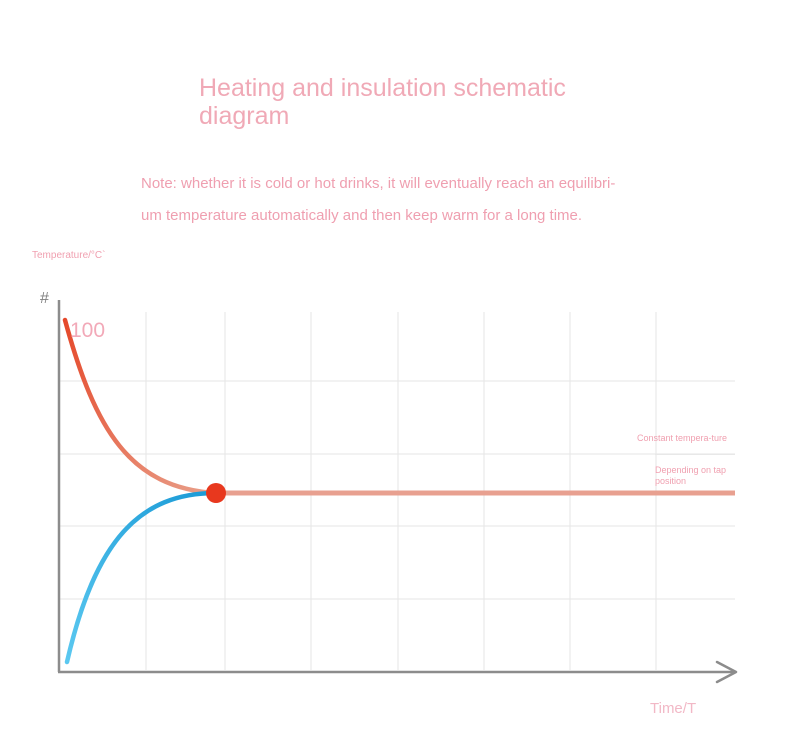 The image size is (790, 754). What do you see at coordinates (382, 102) in the screenshot?
I see `diagram-title: Heating and insulation schematic diagram` at bounding box center [382, 102].